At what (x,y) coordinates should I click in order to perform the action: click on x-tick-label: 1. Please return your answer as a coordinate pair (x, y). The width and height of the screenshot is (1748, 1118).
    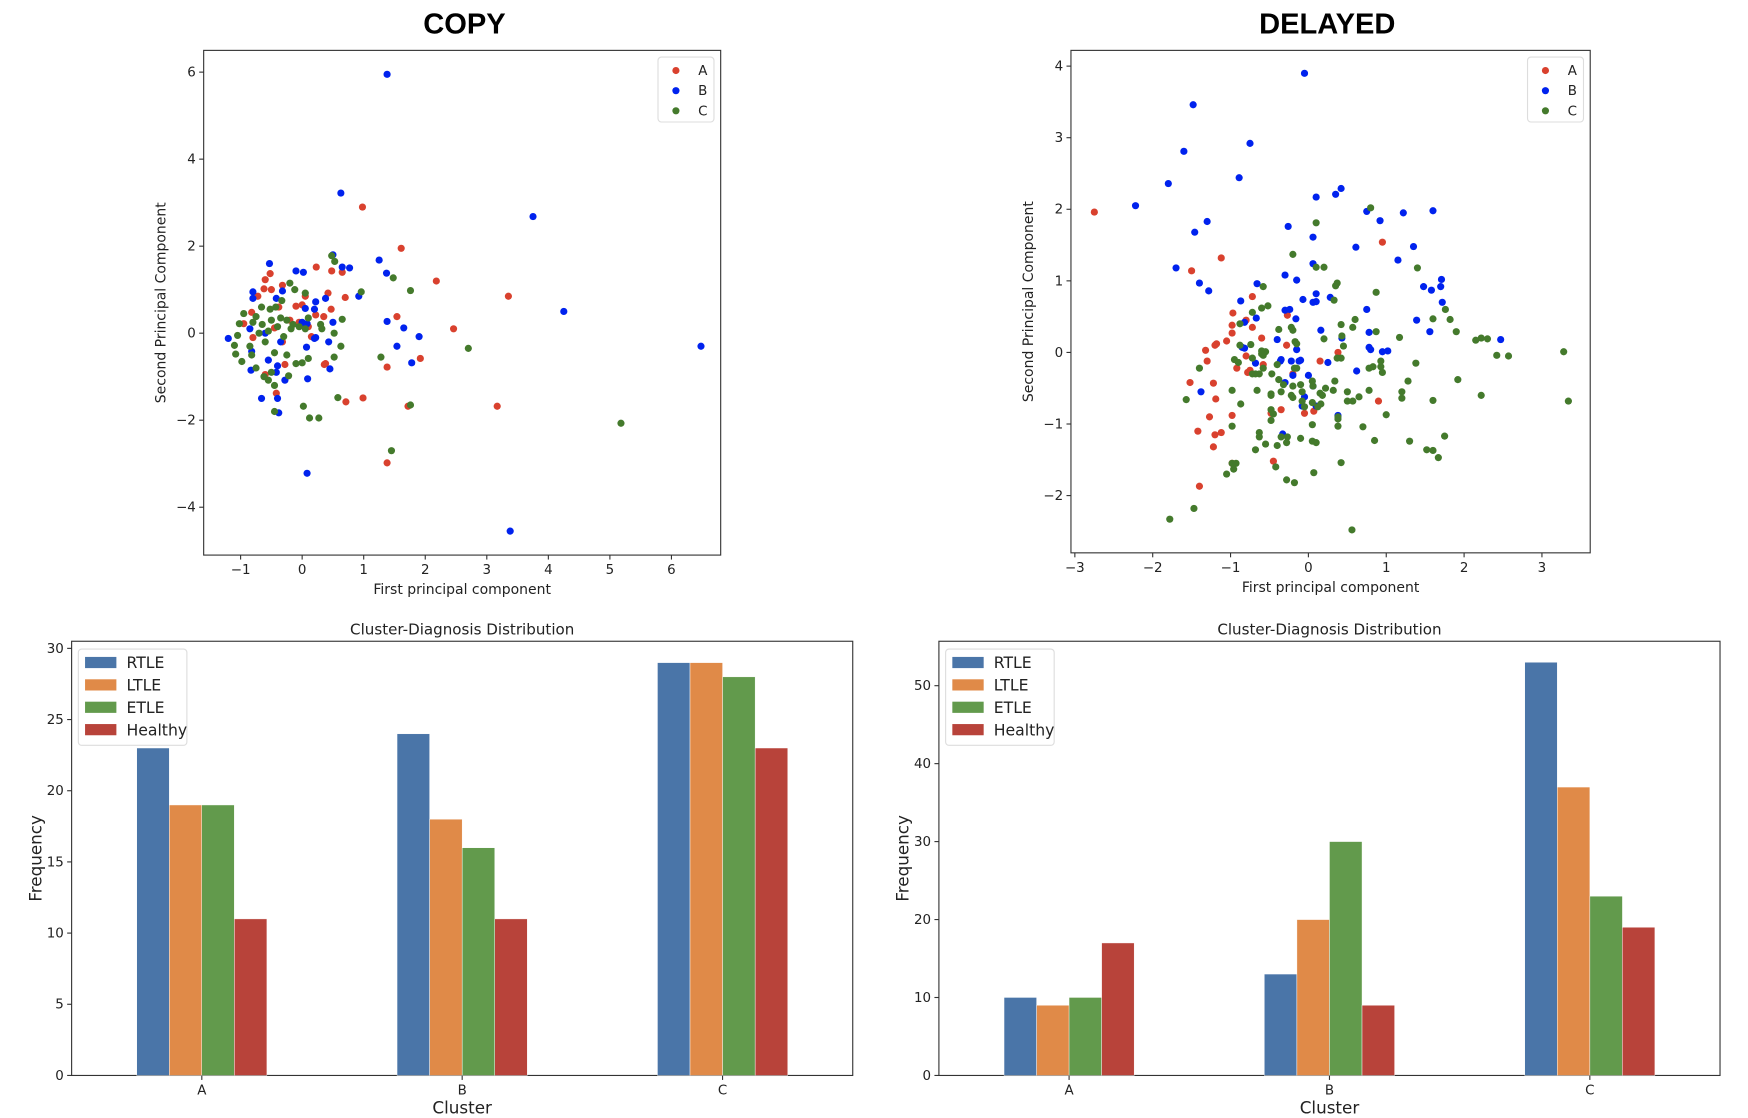
    Looking at the image, I should click on (1386, 568).